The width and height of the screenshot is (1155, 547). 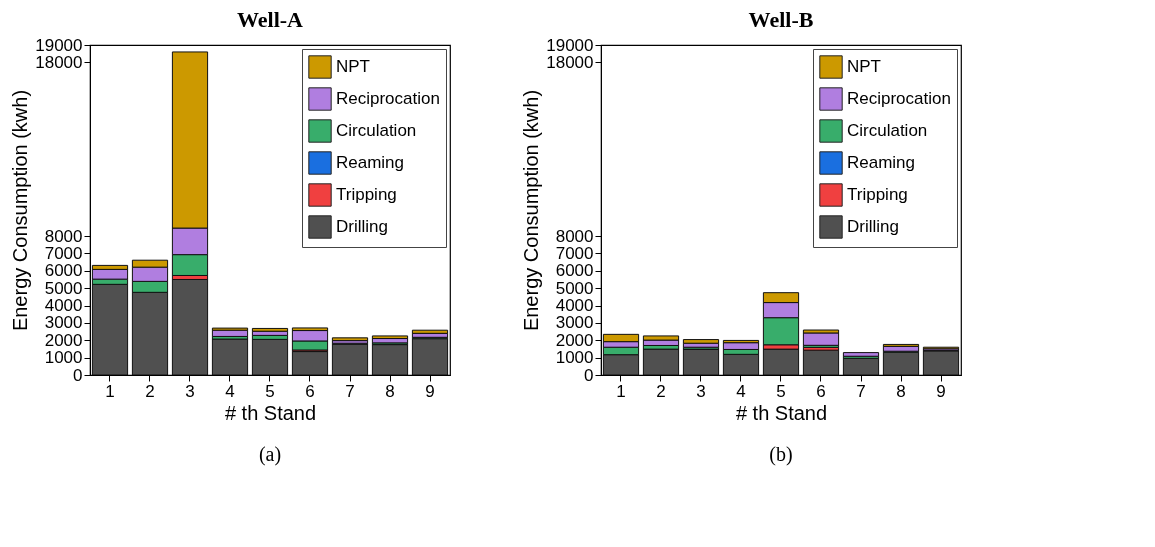 What do you see at coordinates (781, 19) in the screenshot?
I see `chart-title: Well-B` at bounding box center [781, 19].